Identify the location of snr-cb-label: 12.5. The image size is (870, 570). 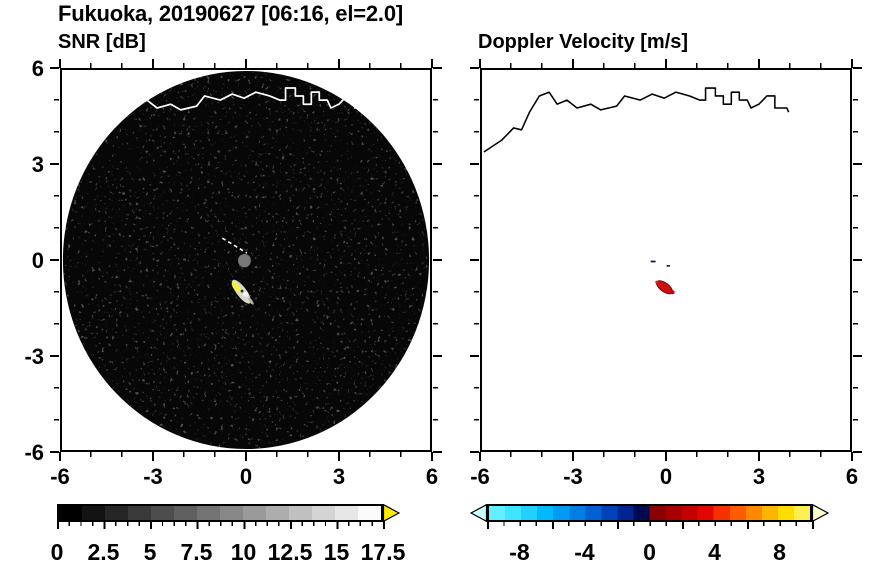
(290, 552).